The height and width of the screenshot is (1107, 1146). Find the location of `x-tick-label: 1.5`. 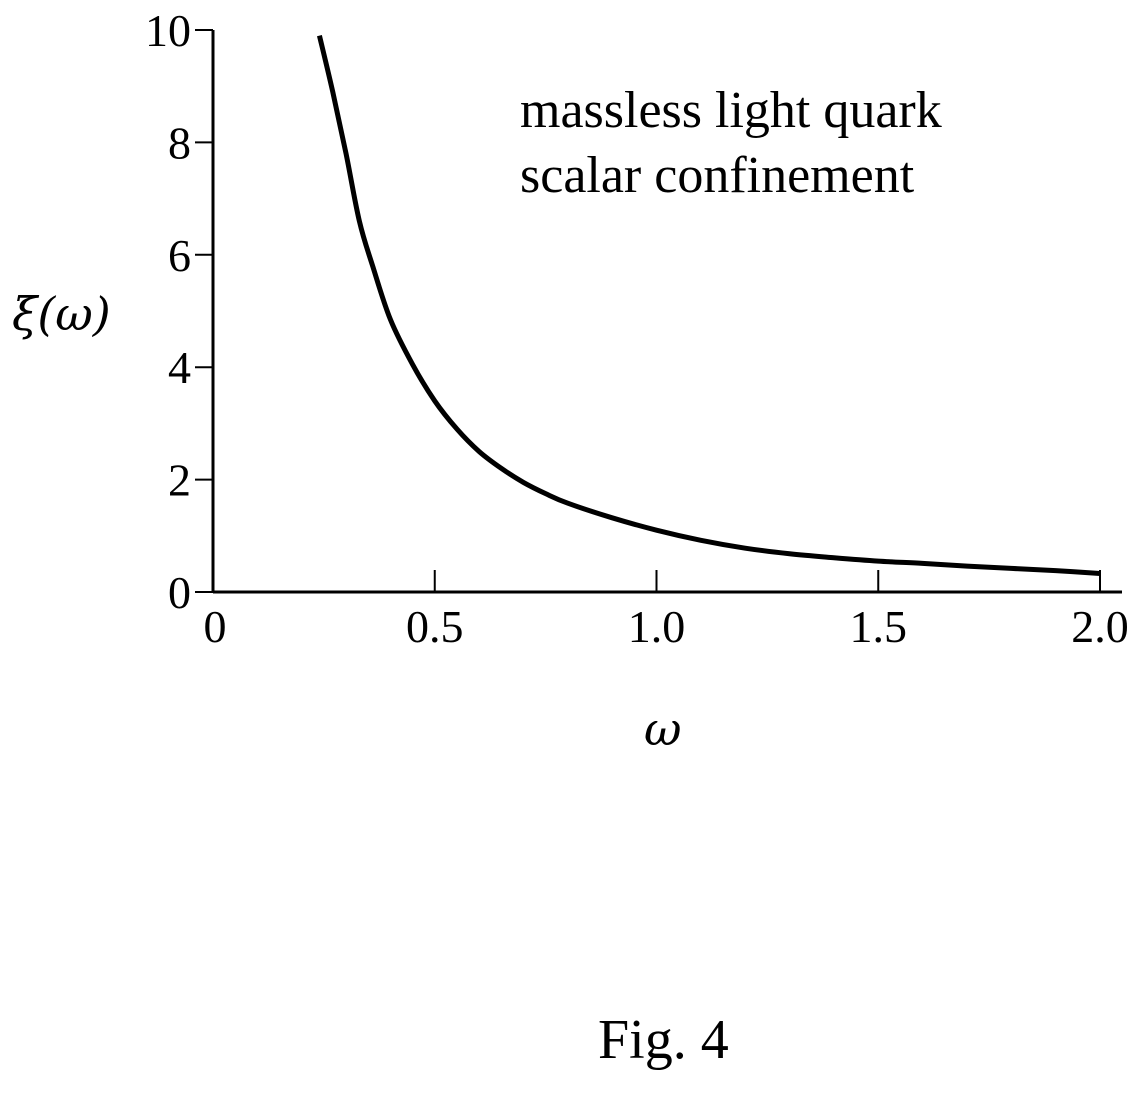

x-tick-label: 1.5 is located at coordinates (879, 626).